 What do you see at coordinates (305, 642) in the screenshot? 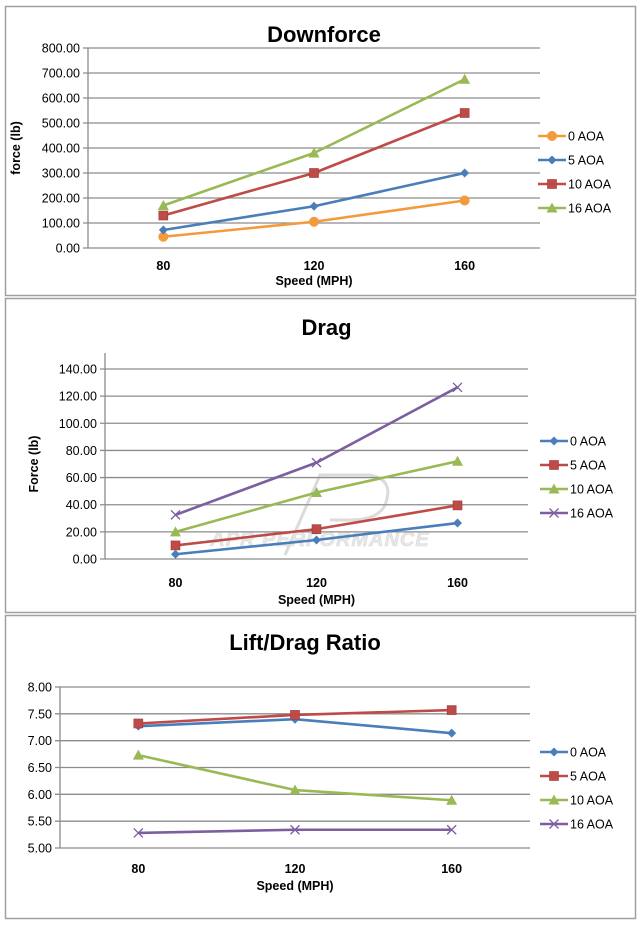
I see `chart-title: Lift/Drag Ratio` at bounding box center [305, 642].